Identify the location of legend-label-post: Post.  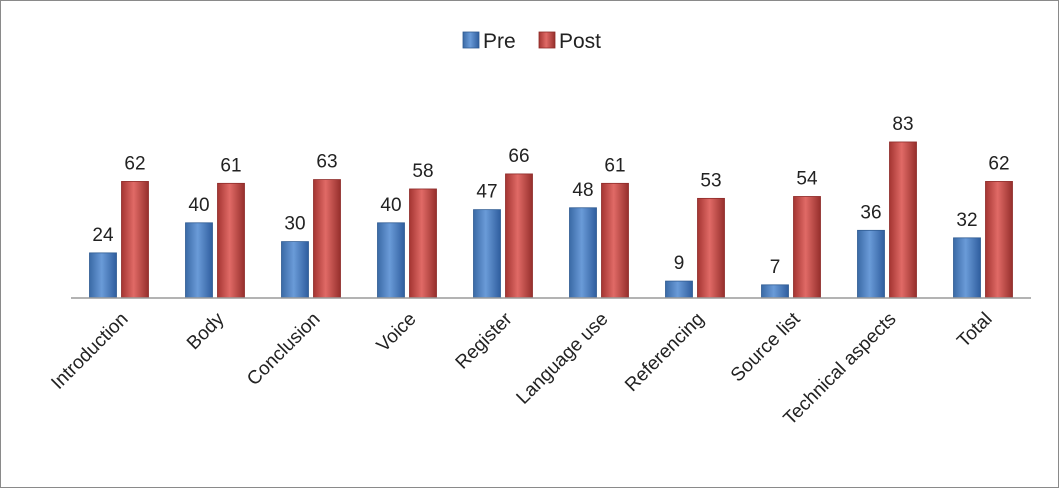
(580, 41).